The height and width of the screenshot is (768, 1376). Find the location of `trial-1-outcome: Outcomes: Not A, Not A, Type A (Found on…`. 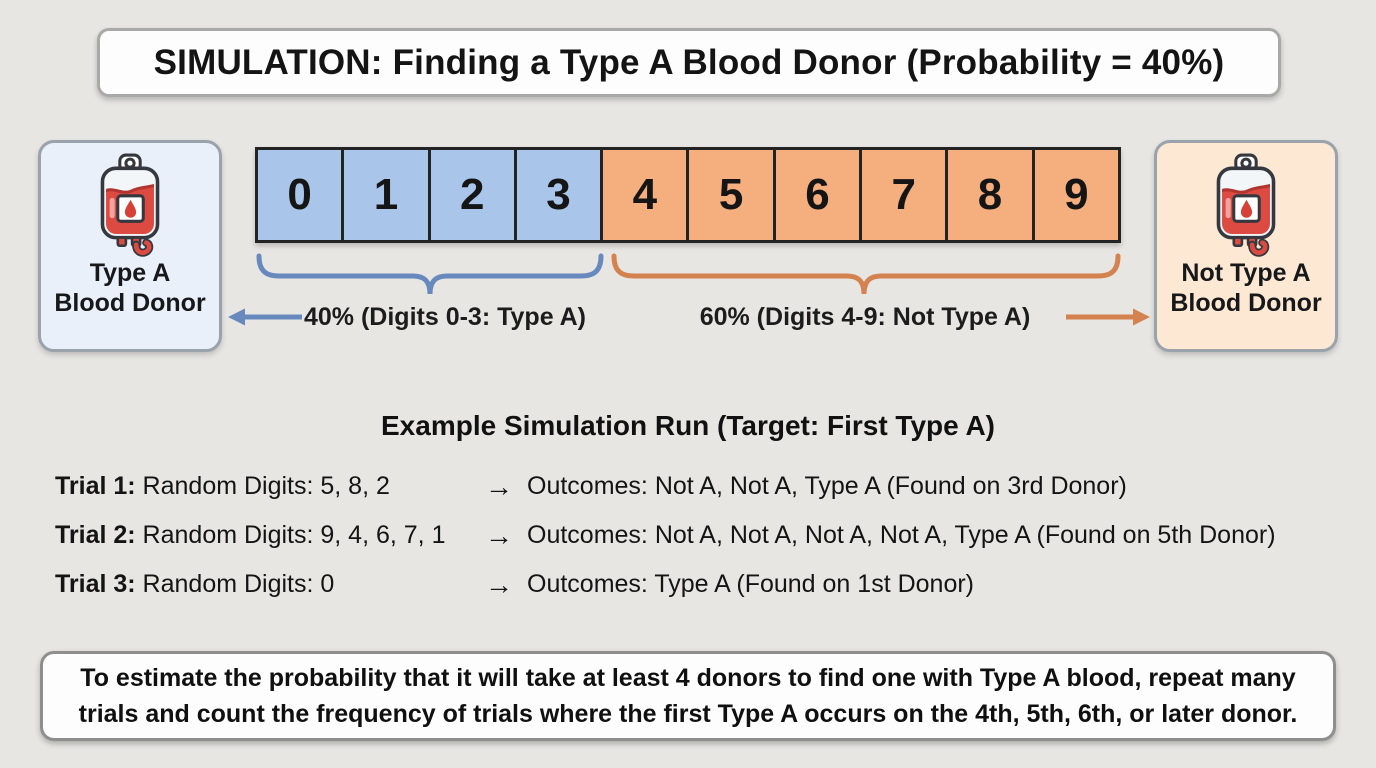

trial-1-outcome: Outcomes: Not A, Not A, Type A (Found on… is located at coordinates (827, 486).